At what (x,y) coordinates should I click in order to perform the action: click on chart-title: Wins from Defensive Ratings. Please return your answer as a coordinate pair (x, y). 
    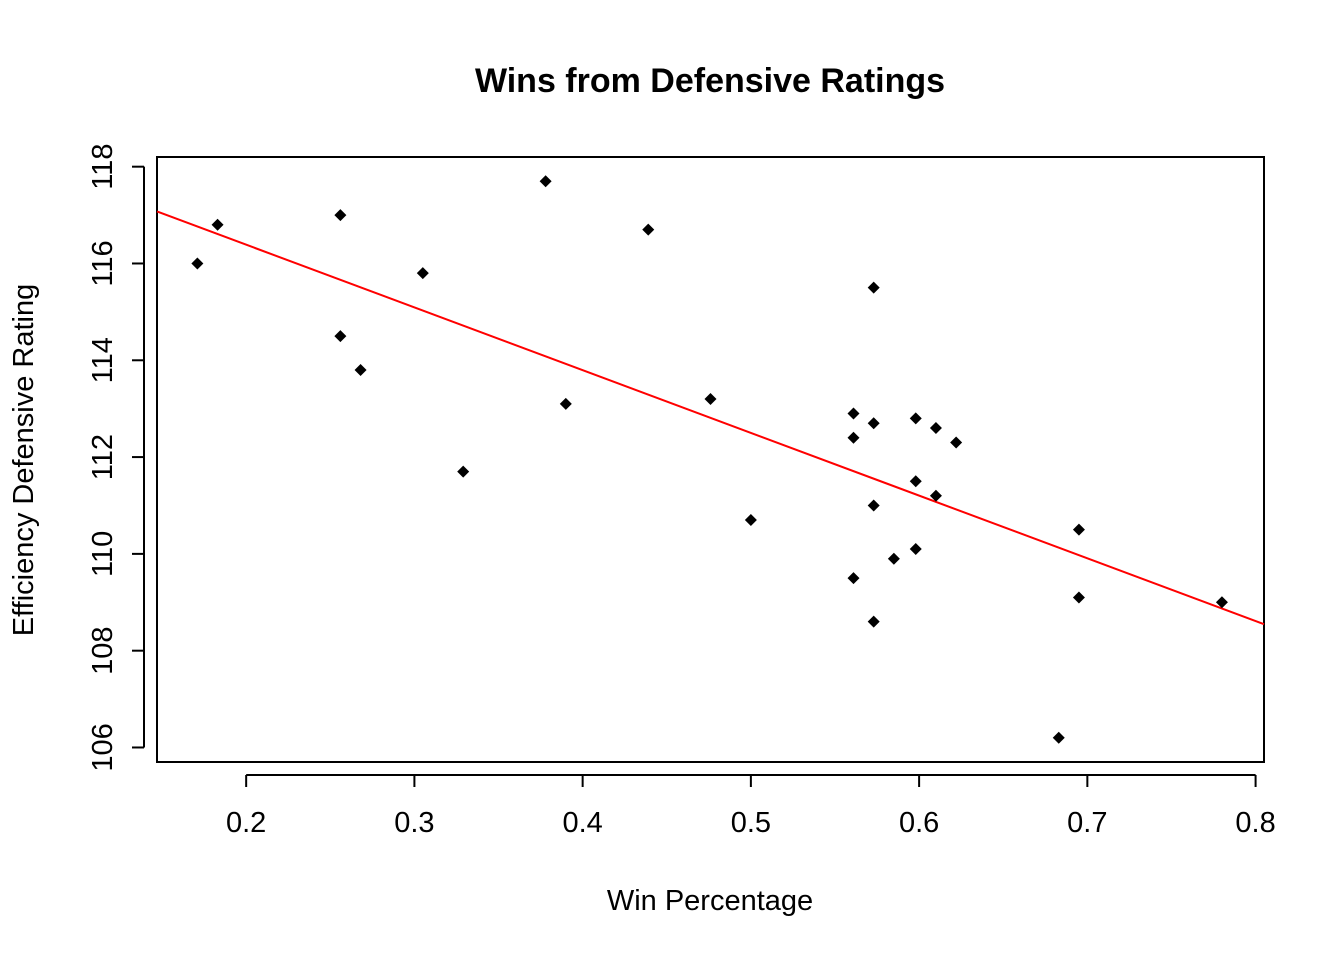
    Looking at the image, I should click on (710, 81).